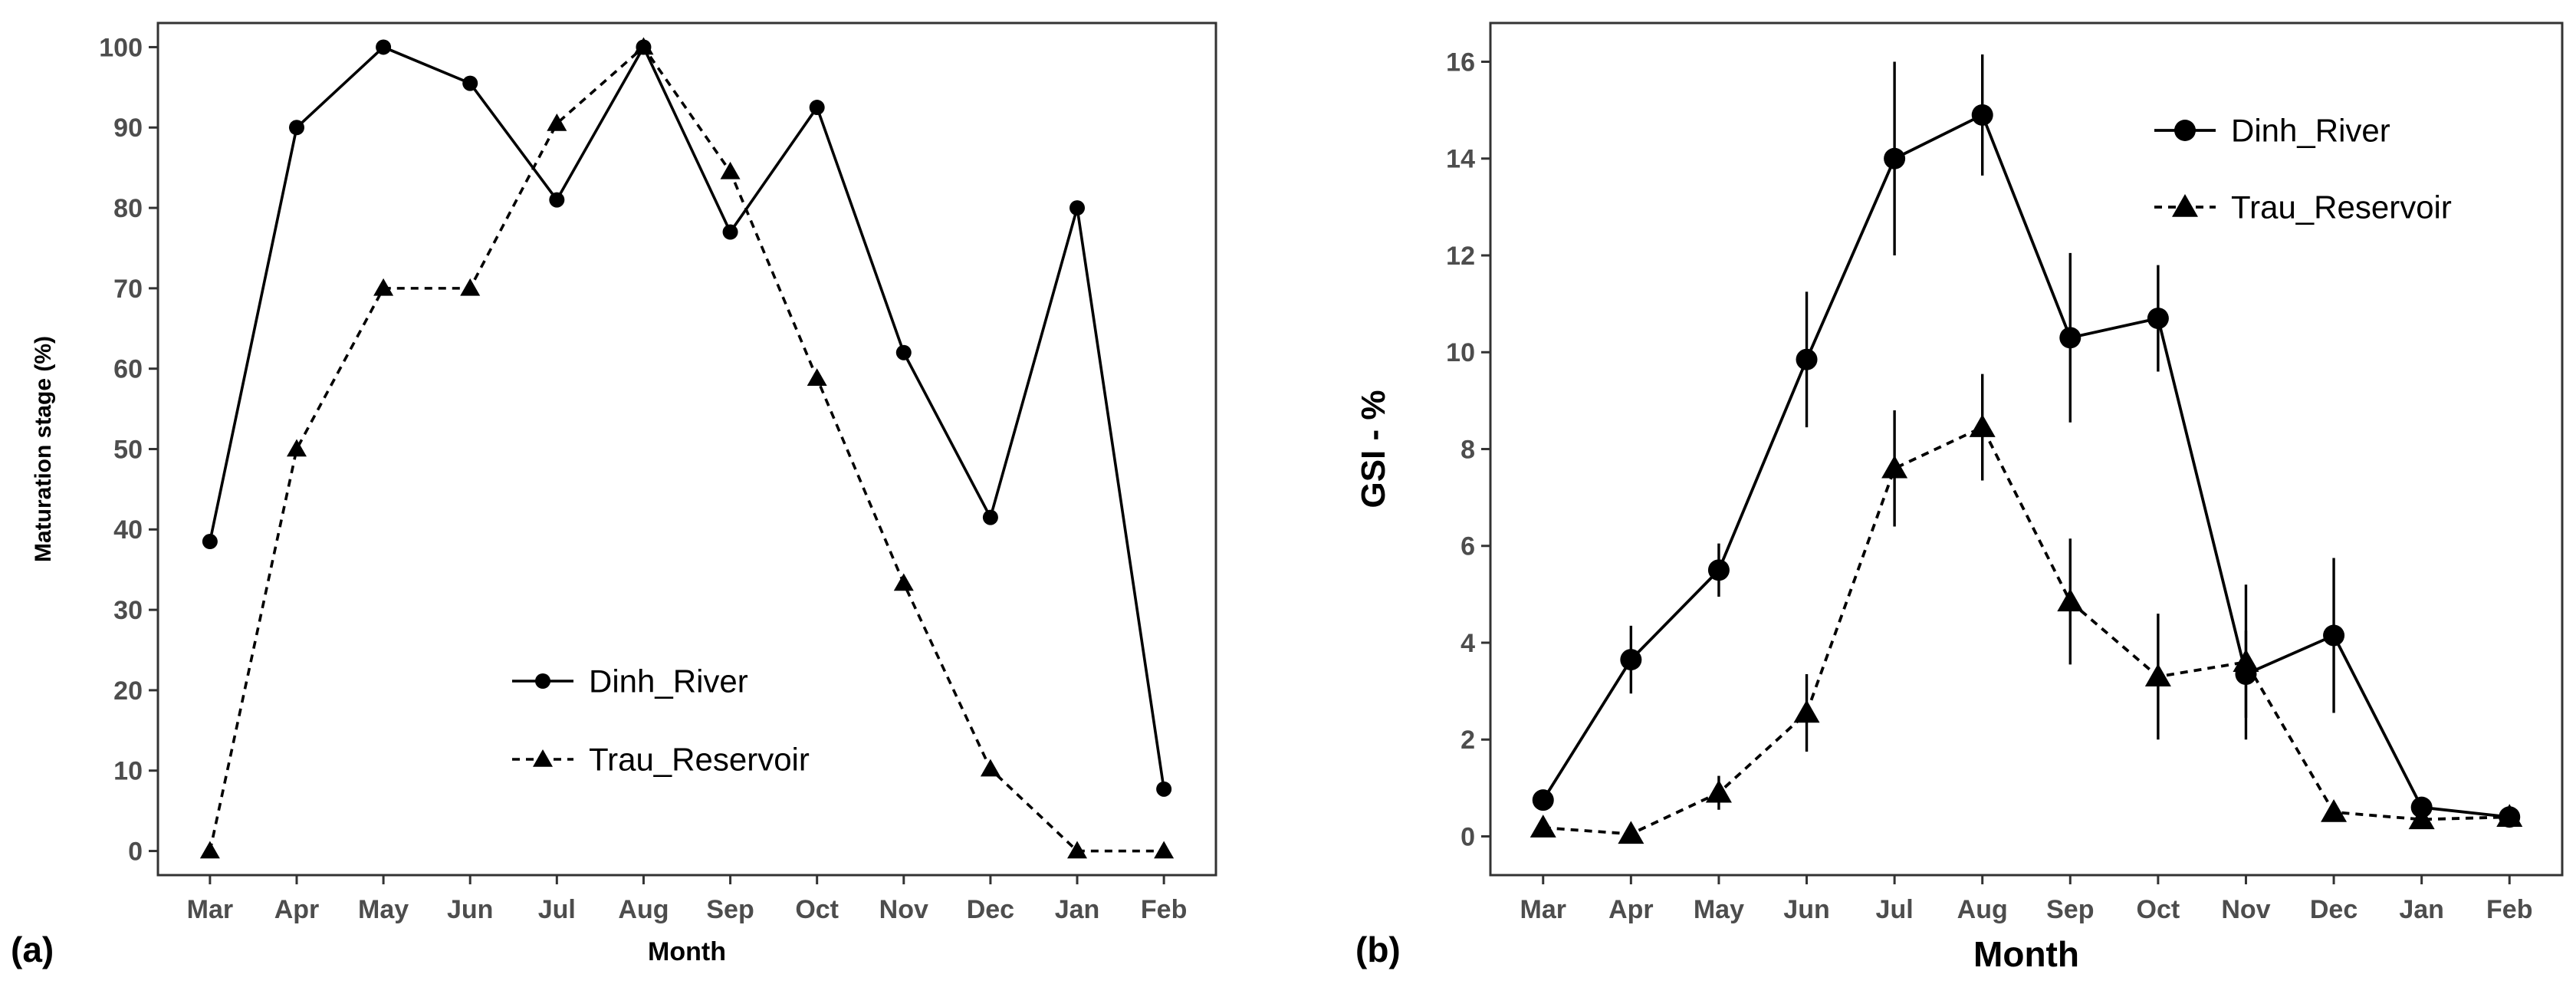 The width and height of the screenshot is (2576, 994). What do you see at coordinates (128, 128) in the screenshot?
I see `y-tick-label: 90` at bounding box center [128, 128].